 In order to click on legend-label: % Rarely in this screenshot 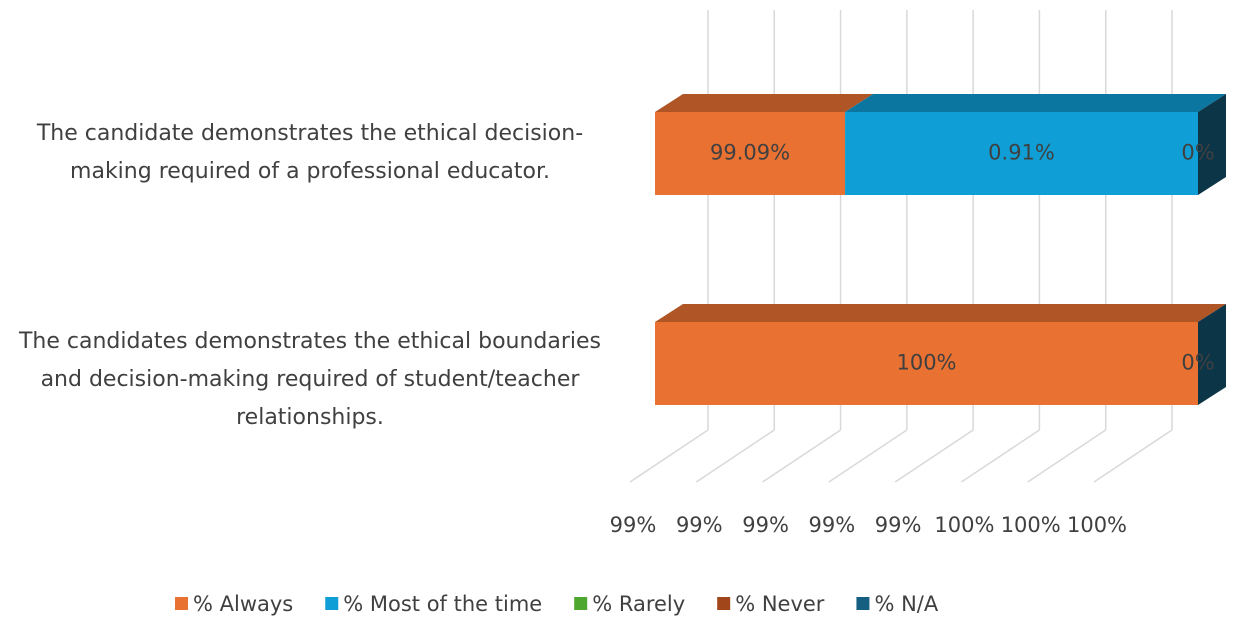, I will do `click(638, 604)`.